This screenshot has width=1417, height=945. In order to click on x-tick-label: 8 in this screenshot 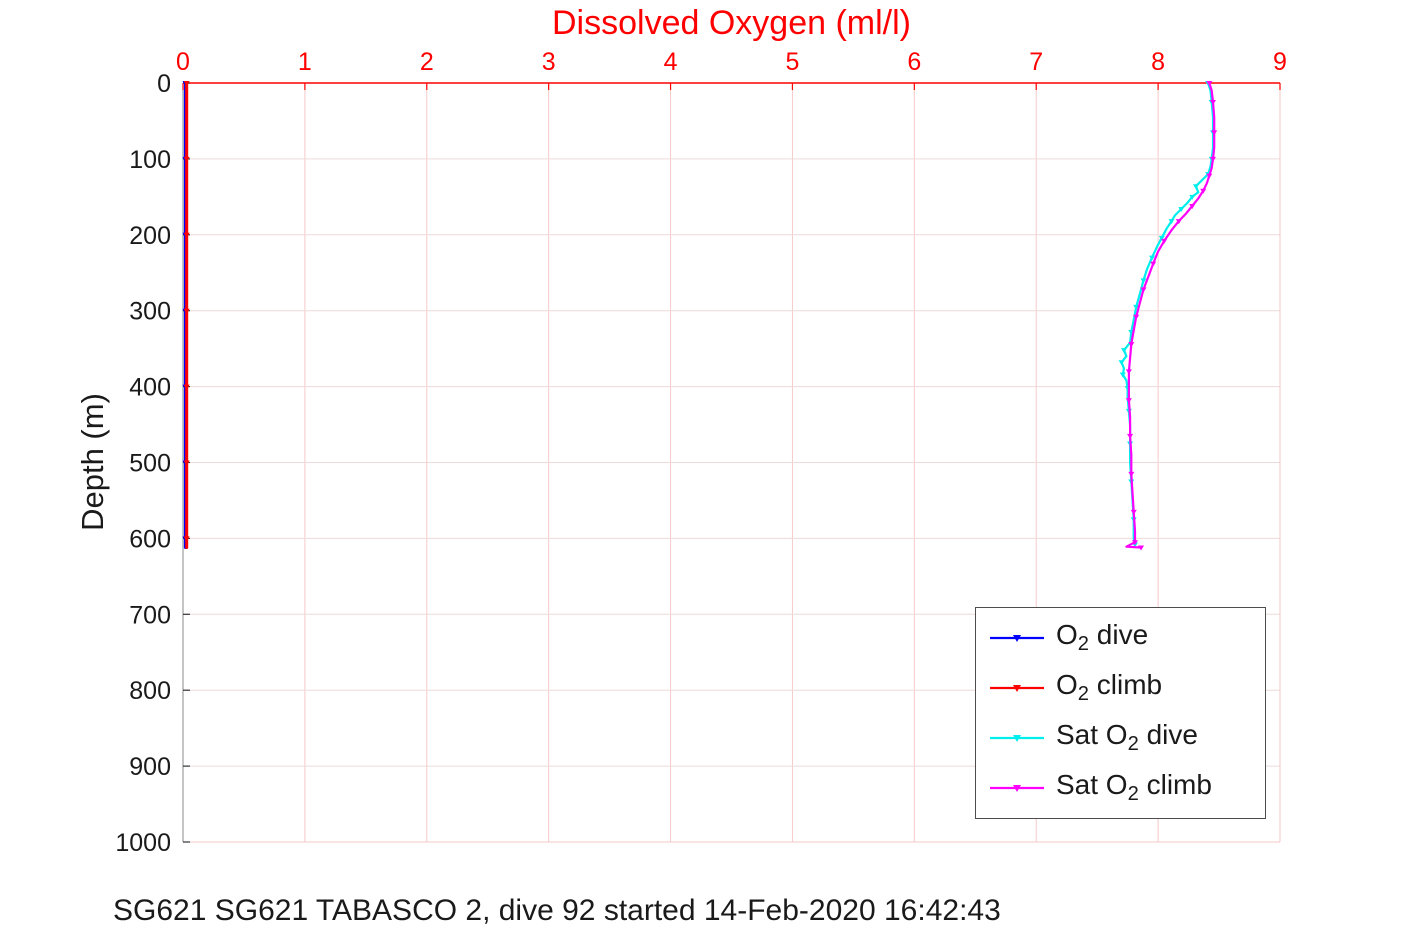, I will do `click(1158, 62)`.